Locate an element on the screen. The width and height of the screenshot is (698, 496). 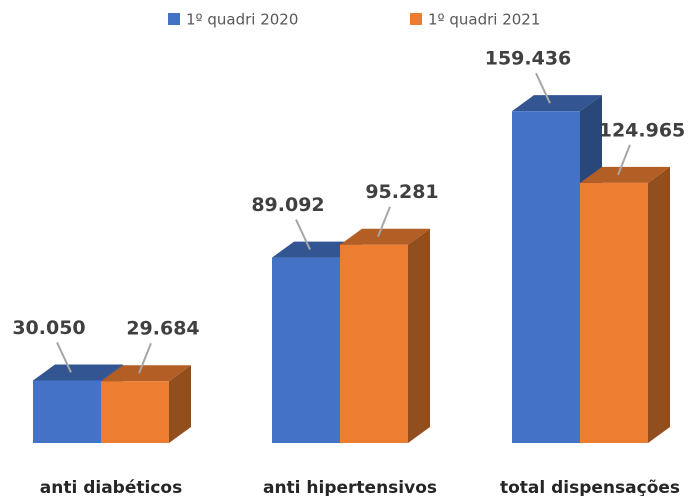
data-label: 95.281 is located at coordinates (401, 192).